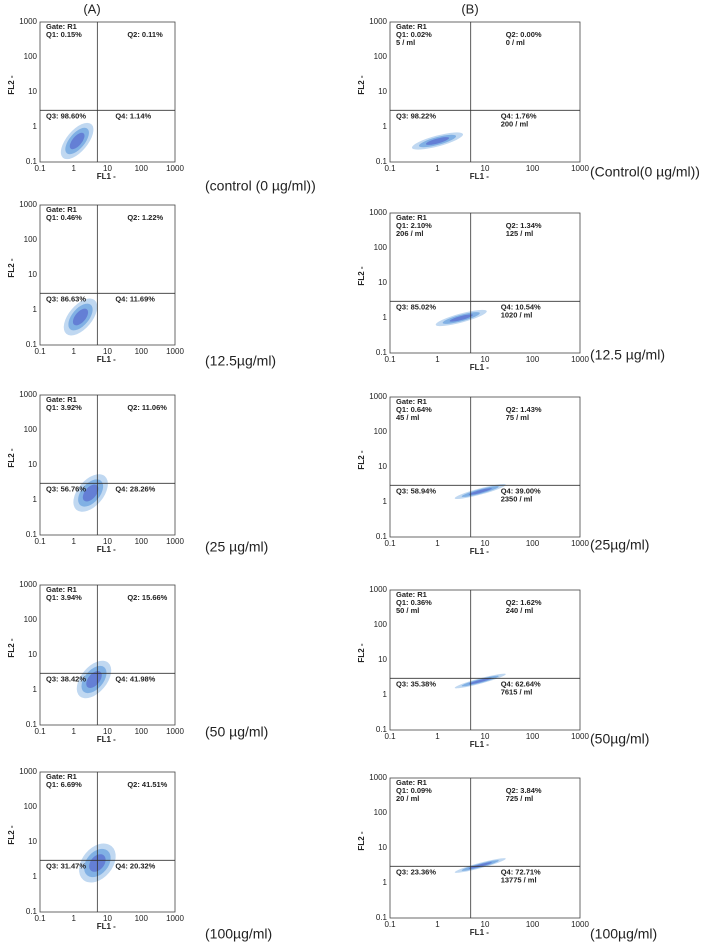  I want to click on q2-label: Q2: 3.84%, so click(524, 790).